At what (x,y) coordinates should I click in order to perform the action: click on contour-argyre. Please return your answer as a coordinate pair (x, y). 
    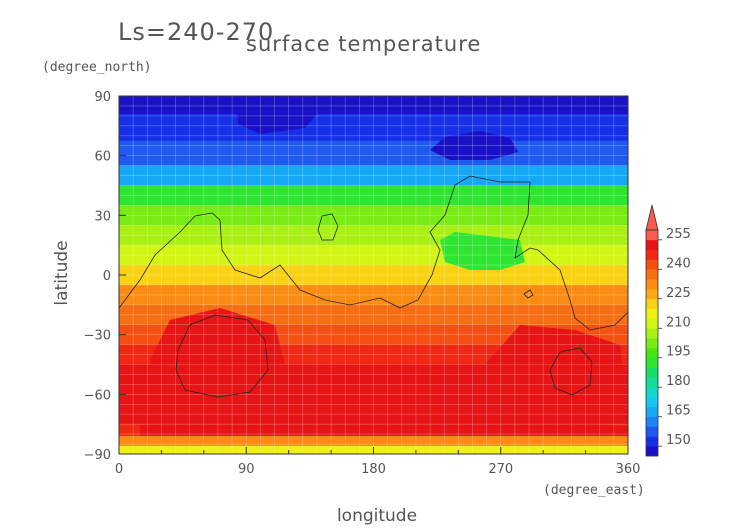
    Looking at the image, I should click on (571, 371).